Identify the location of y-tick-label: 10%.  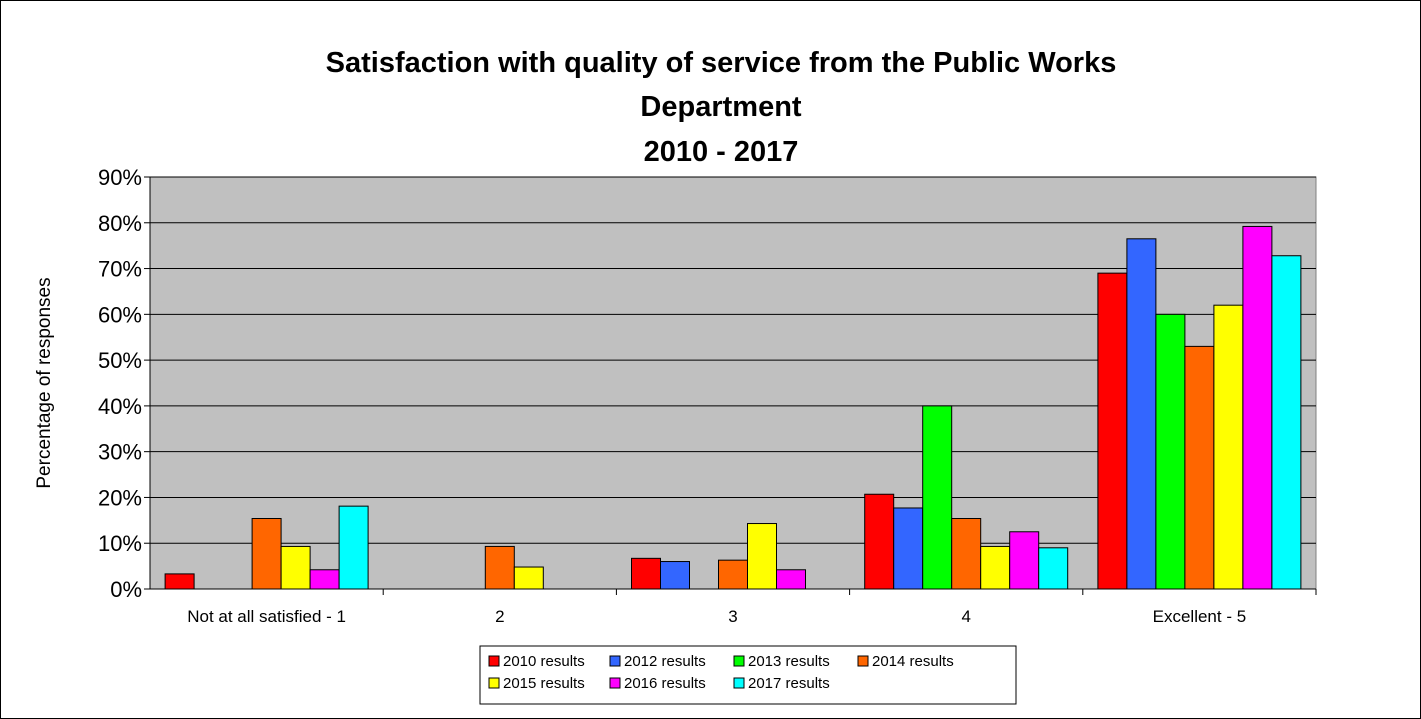
(120, 543).